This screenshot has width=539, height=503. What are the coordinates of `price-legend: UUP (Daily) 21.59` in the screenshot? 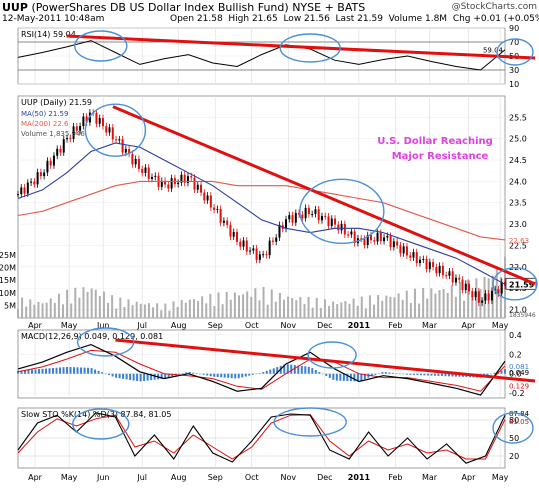 It's located at (56, 102).